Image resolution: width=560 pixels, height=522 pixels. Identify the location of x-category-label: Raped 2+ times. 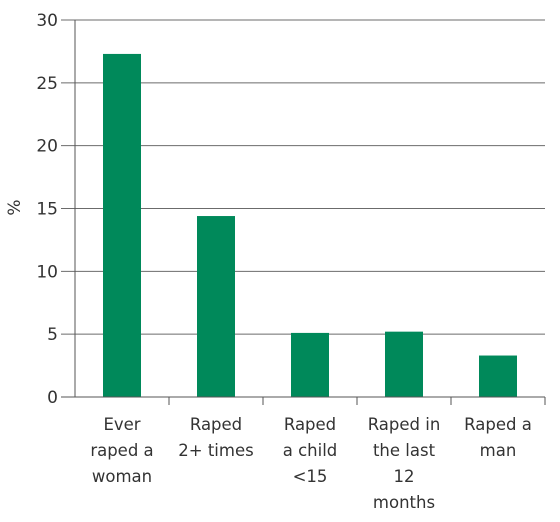
(215, 437).